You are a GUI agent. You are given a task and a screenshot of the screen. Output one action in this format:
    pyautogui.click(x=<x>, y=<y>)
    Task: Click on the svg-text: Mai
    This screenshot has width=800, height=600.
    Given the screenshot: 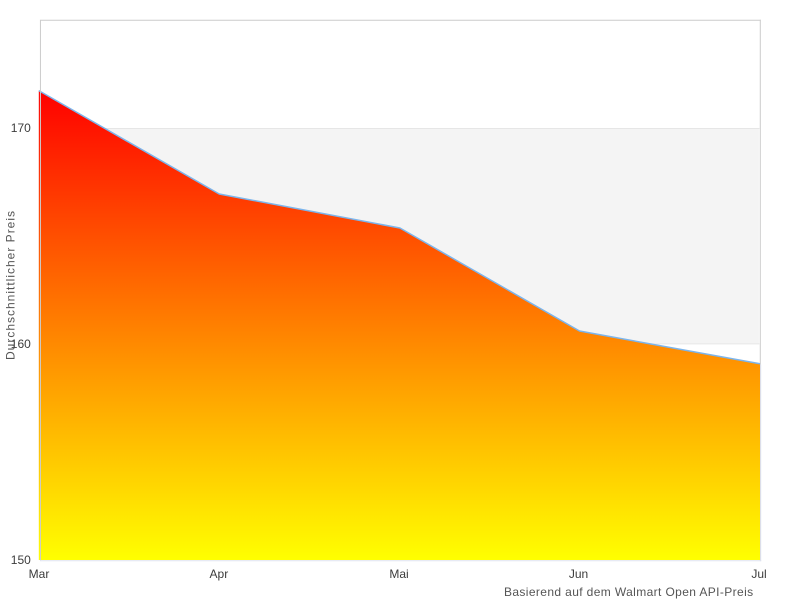 What is the action you would take?
    pyautogui.click(x=398, y=574)
    